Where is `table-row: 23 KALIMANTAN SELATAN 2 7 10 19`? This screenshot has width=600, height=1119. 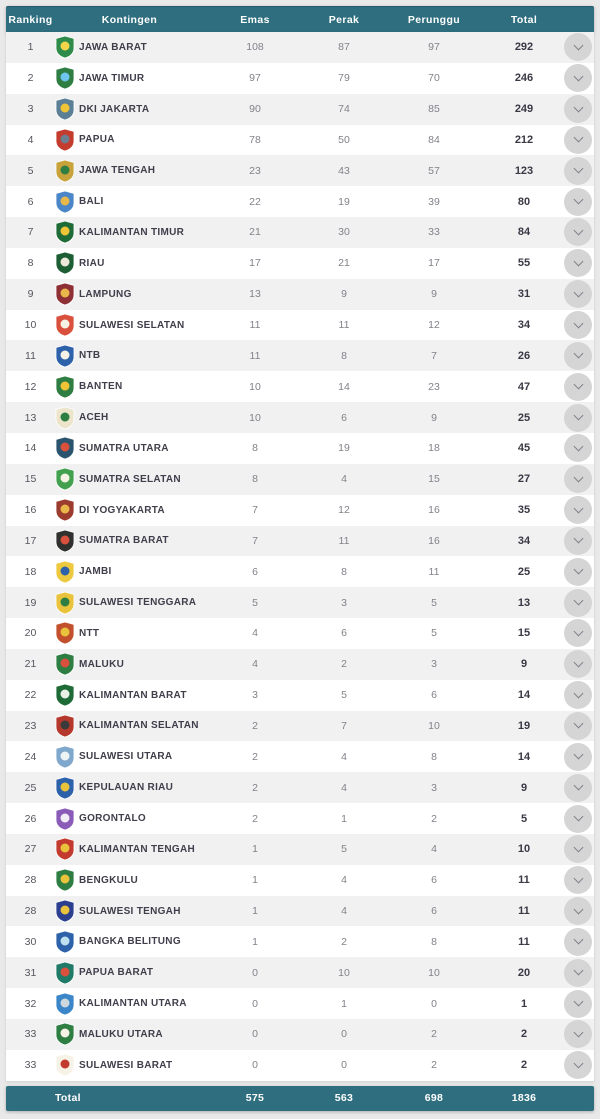
table-row: 23 KALIMANTAN SELATAN 2 7 10 19 is located at coordinates (300, 726).